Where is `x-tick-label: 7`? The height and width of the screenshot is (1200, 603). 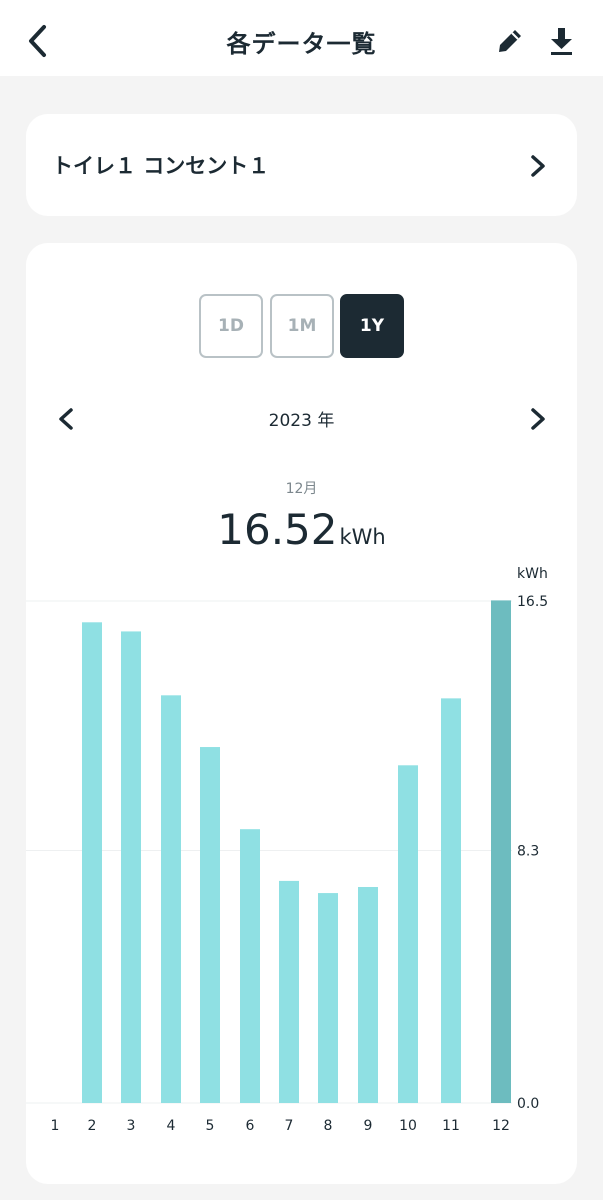
x-tick-label: 7 is located at coordinates (289, 1126).